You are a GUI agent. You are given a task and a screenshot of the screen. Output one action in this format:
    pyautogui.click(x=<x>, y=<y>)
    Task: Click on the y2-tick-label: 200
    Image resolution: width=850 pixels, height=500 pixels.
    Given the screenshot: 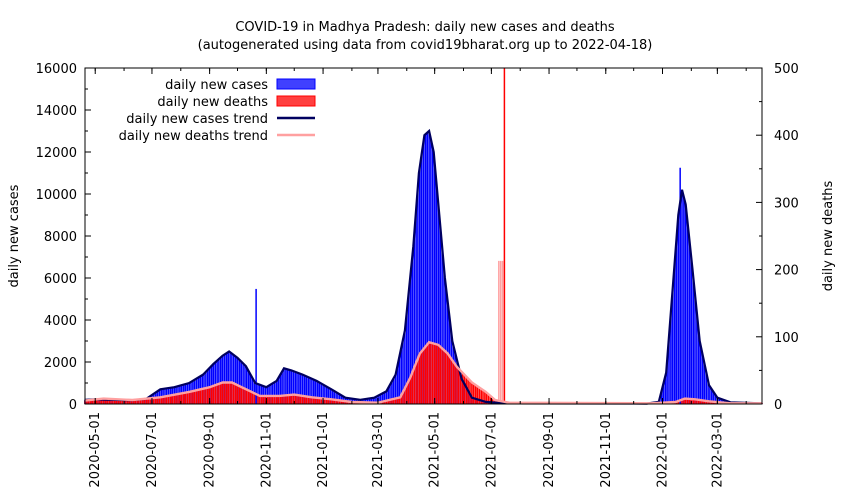 What is the action you would take?
    pyautogui.click(x=786, y=271)
    